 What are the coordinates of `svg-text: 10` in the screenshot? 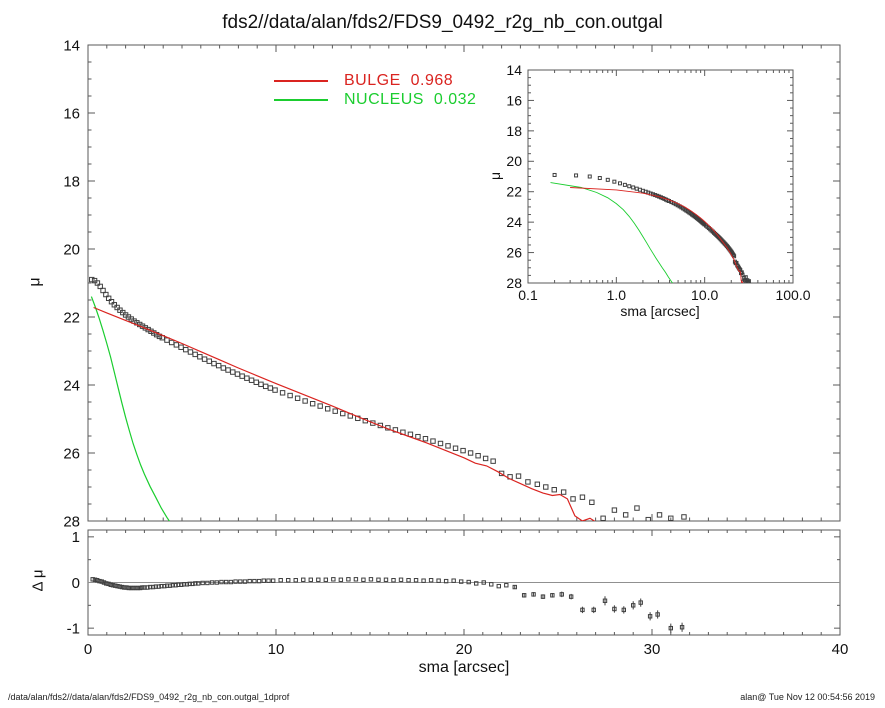 It's located at (276, 649).